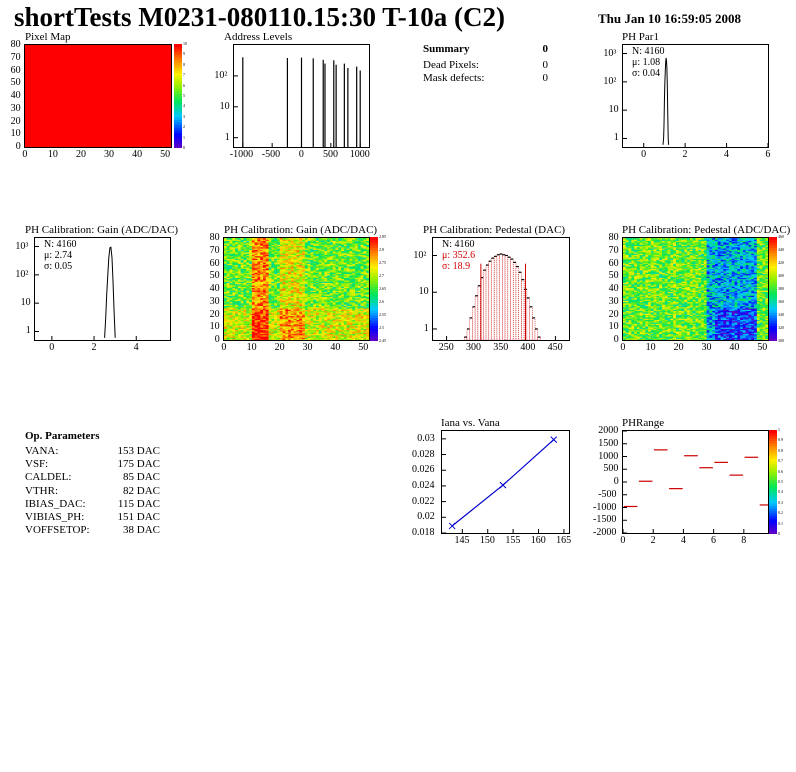 This screenshot has width=796, height=772. Describe the element at coordinates (178, 53) in the screenshot. I see `palette-swatch` at that location.